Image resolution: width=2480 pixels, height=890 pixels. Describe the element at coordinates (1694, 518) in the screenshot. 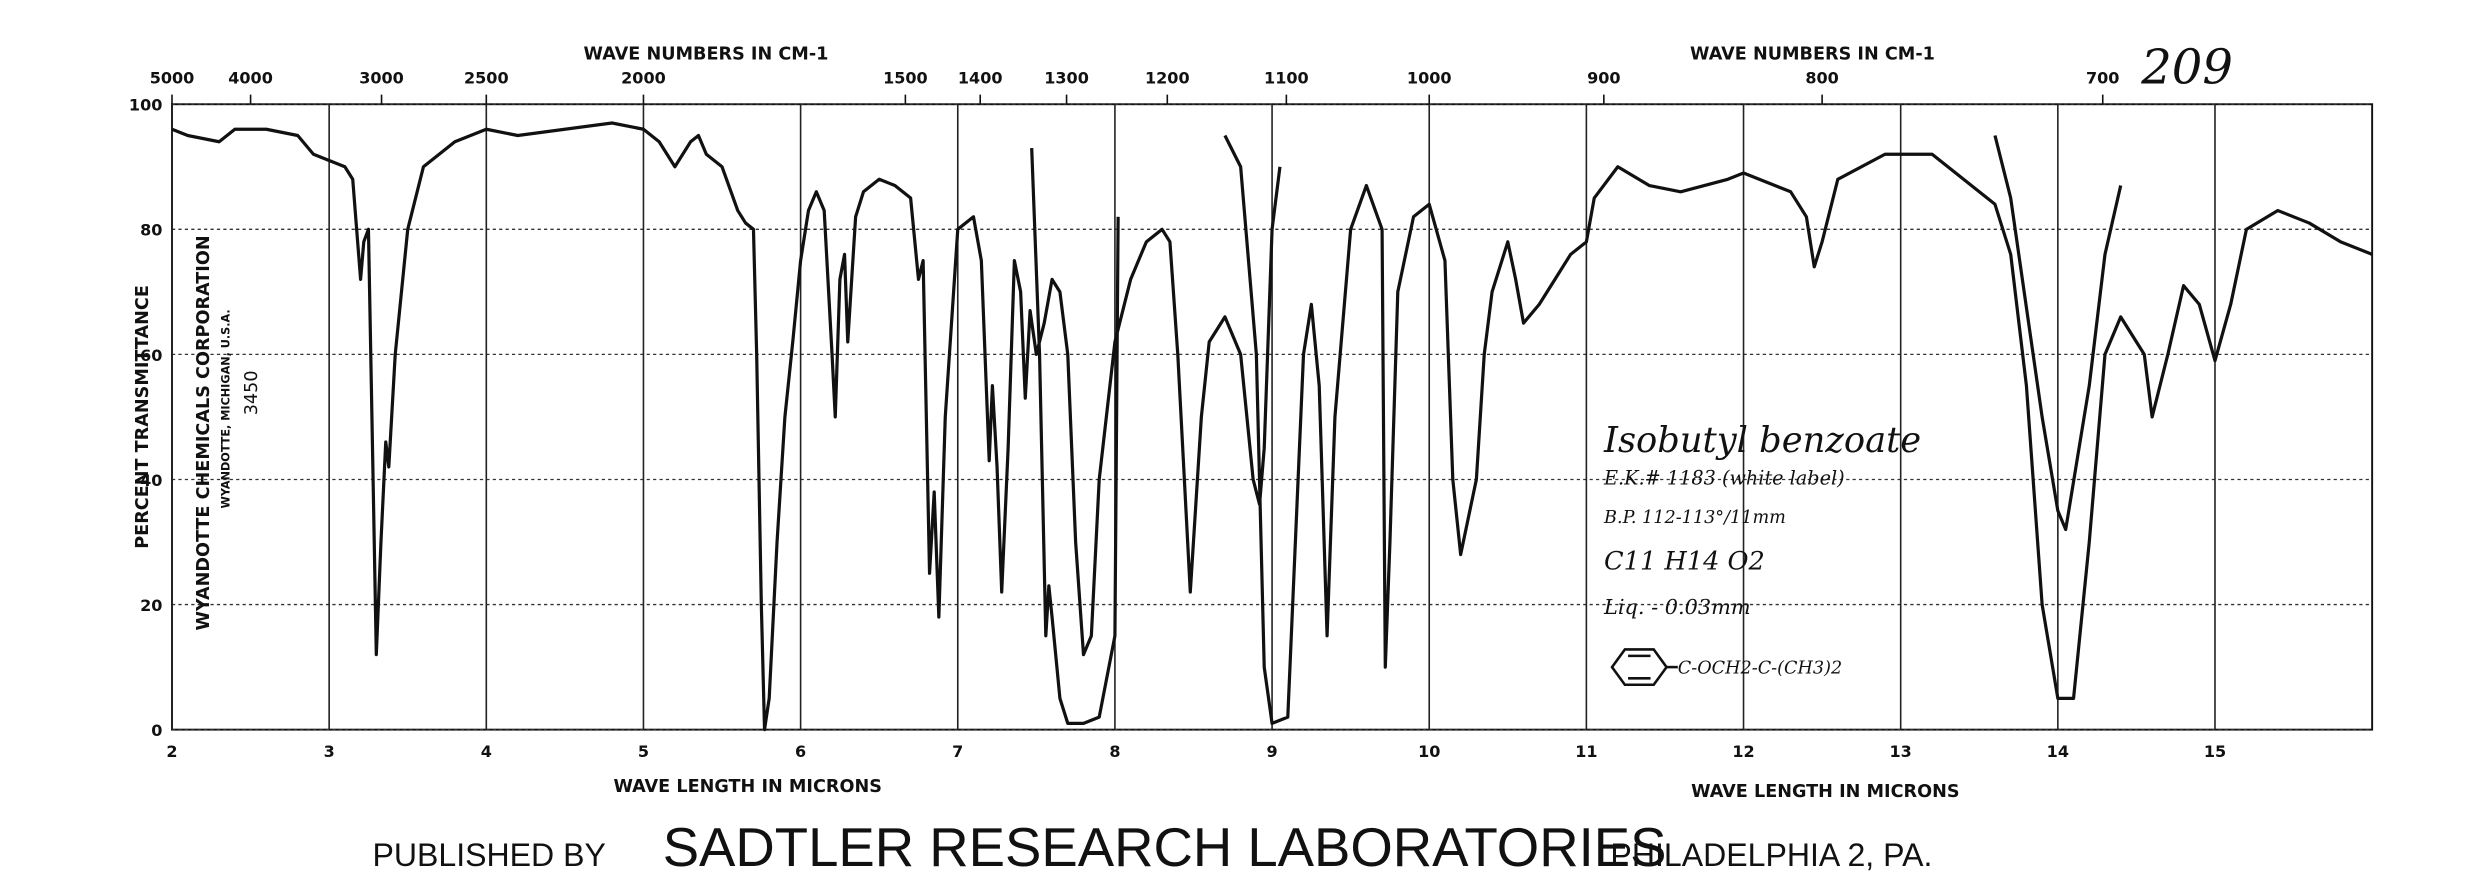

I see `annotation: B.P. 112-113°/11mm` at that location.